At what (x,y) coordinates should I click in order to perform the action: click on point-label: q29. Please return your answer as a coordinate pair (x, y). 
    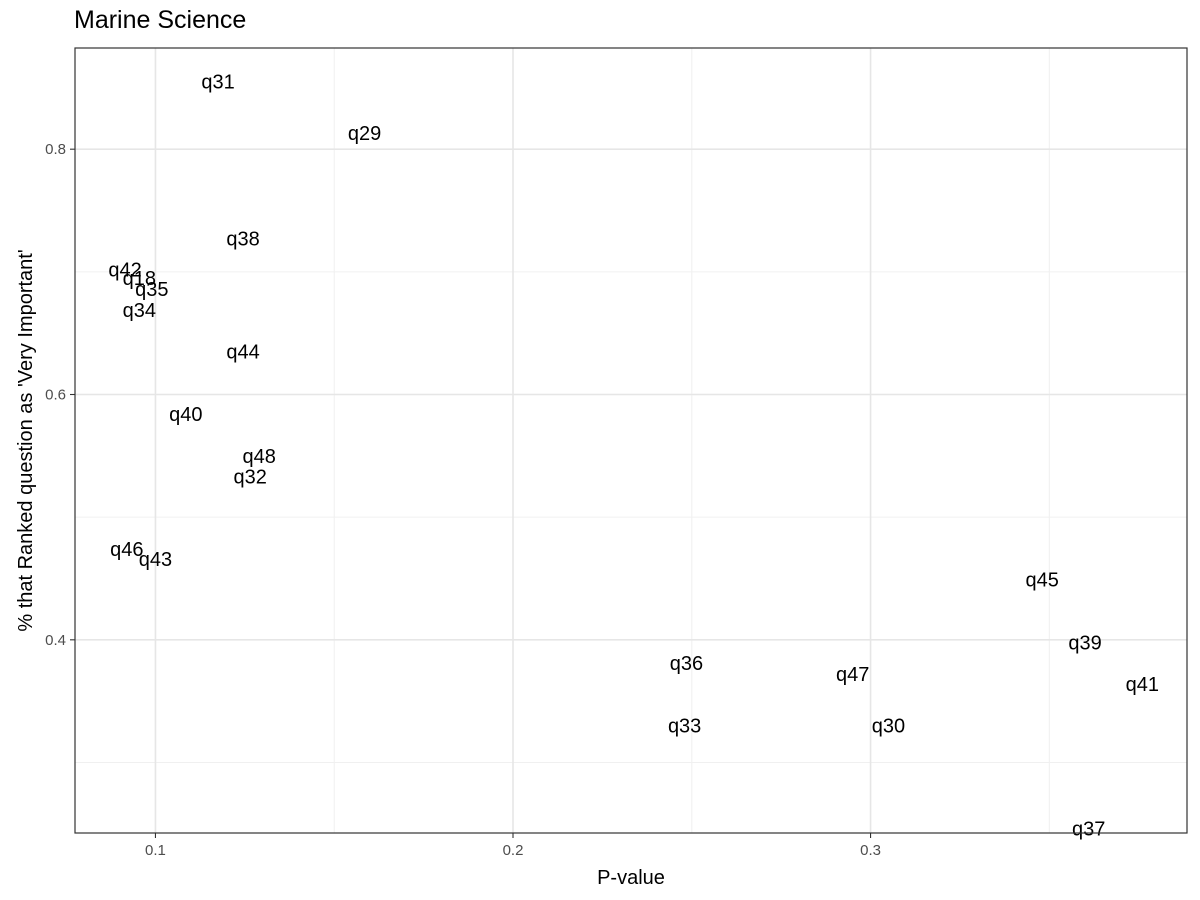
    Looking at the image, I should click on (364, 134).